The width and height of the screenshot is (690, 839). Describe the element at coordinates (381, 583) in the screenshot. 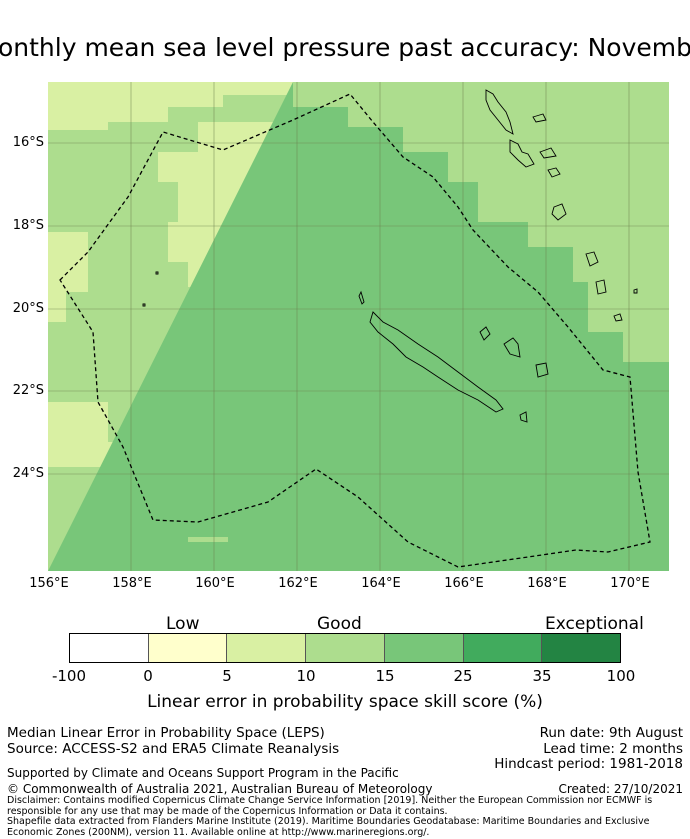

I see `lon-label: 164°E` at that location.